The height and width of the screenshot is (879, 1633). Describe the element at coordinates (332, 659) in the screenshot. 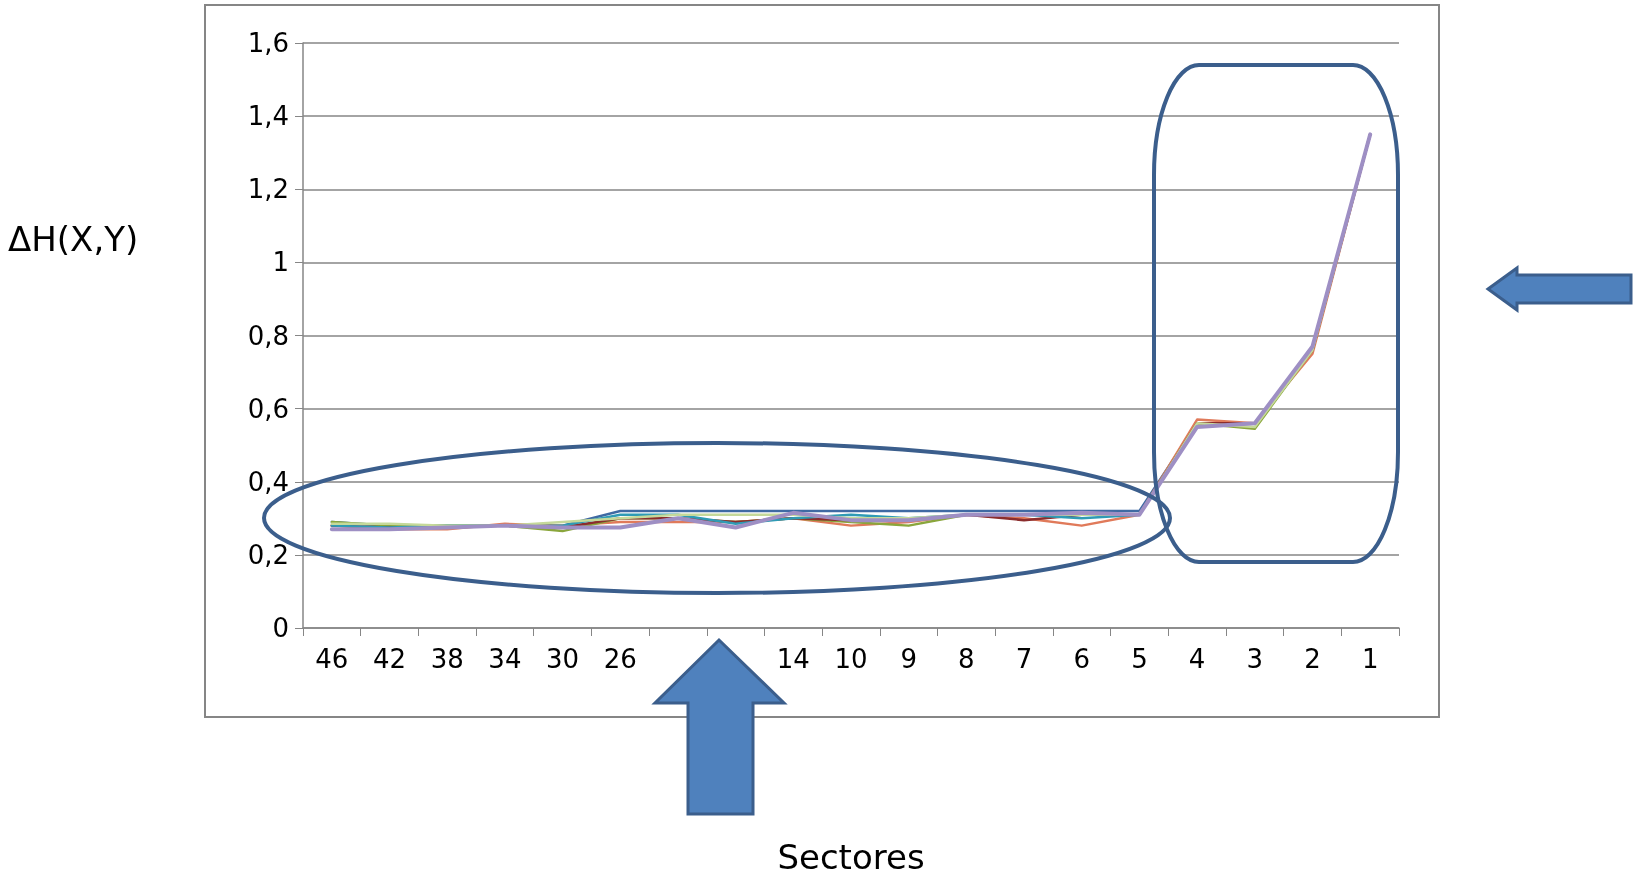

I see `x-tick-label: 46` at that location.